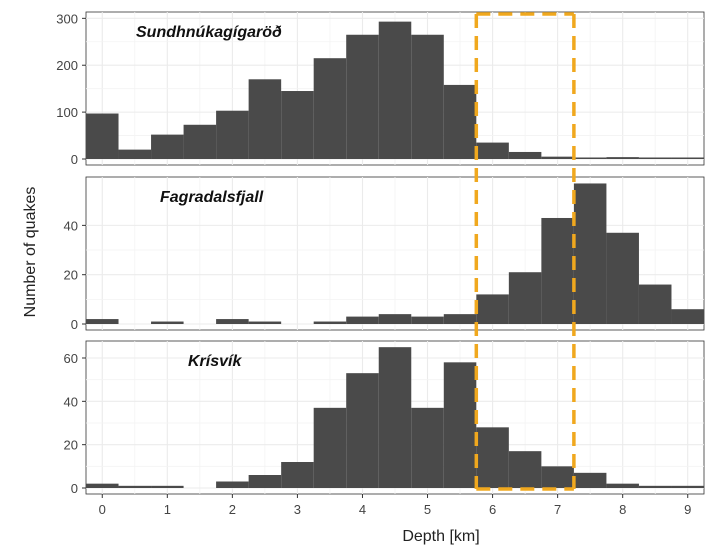 This screenshot has height=558, width=712. Describe the element at coordinates (297, 509) in the screenshot. I see `x-tick-label: 3` at that location.